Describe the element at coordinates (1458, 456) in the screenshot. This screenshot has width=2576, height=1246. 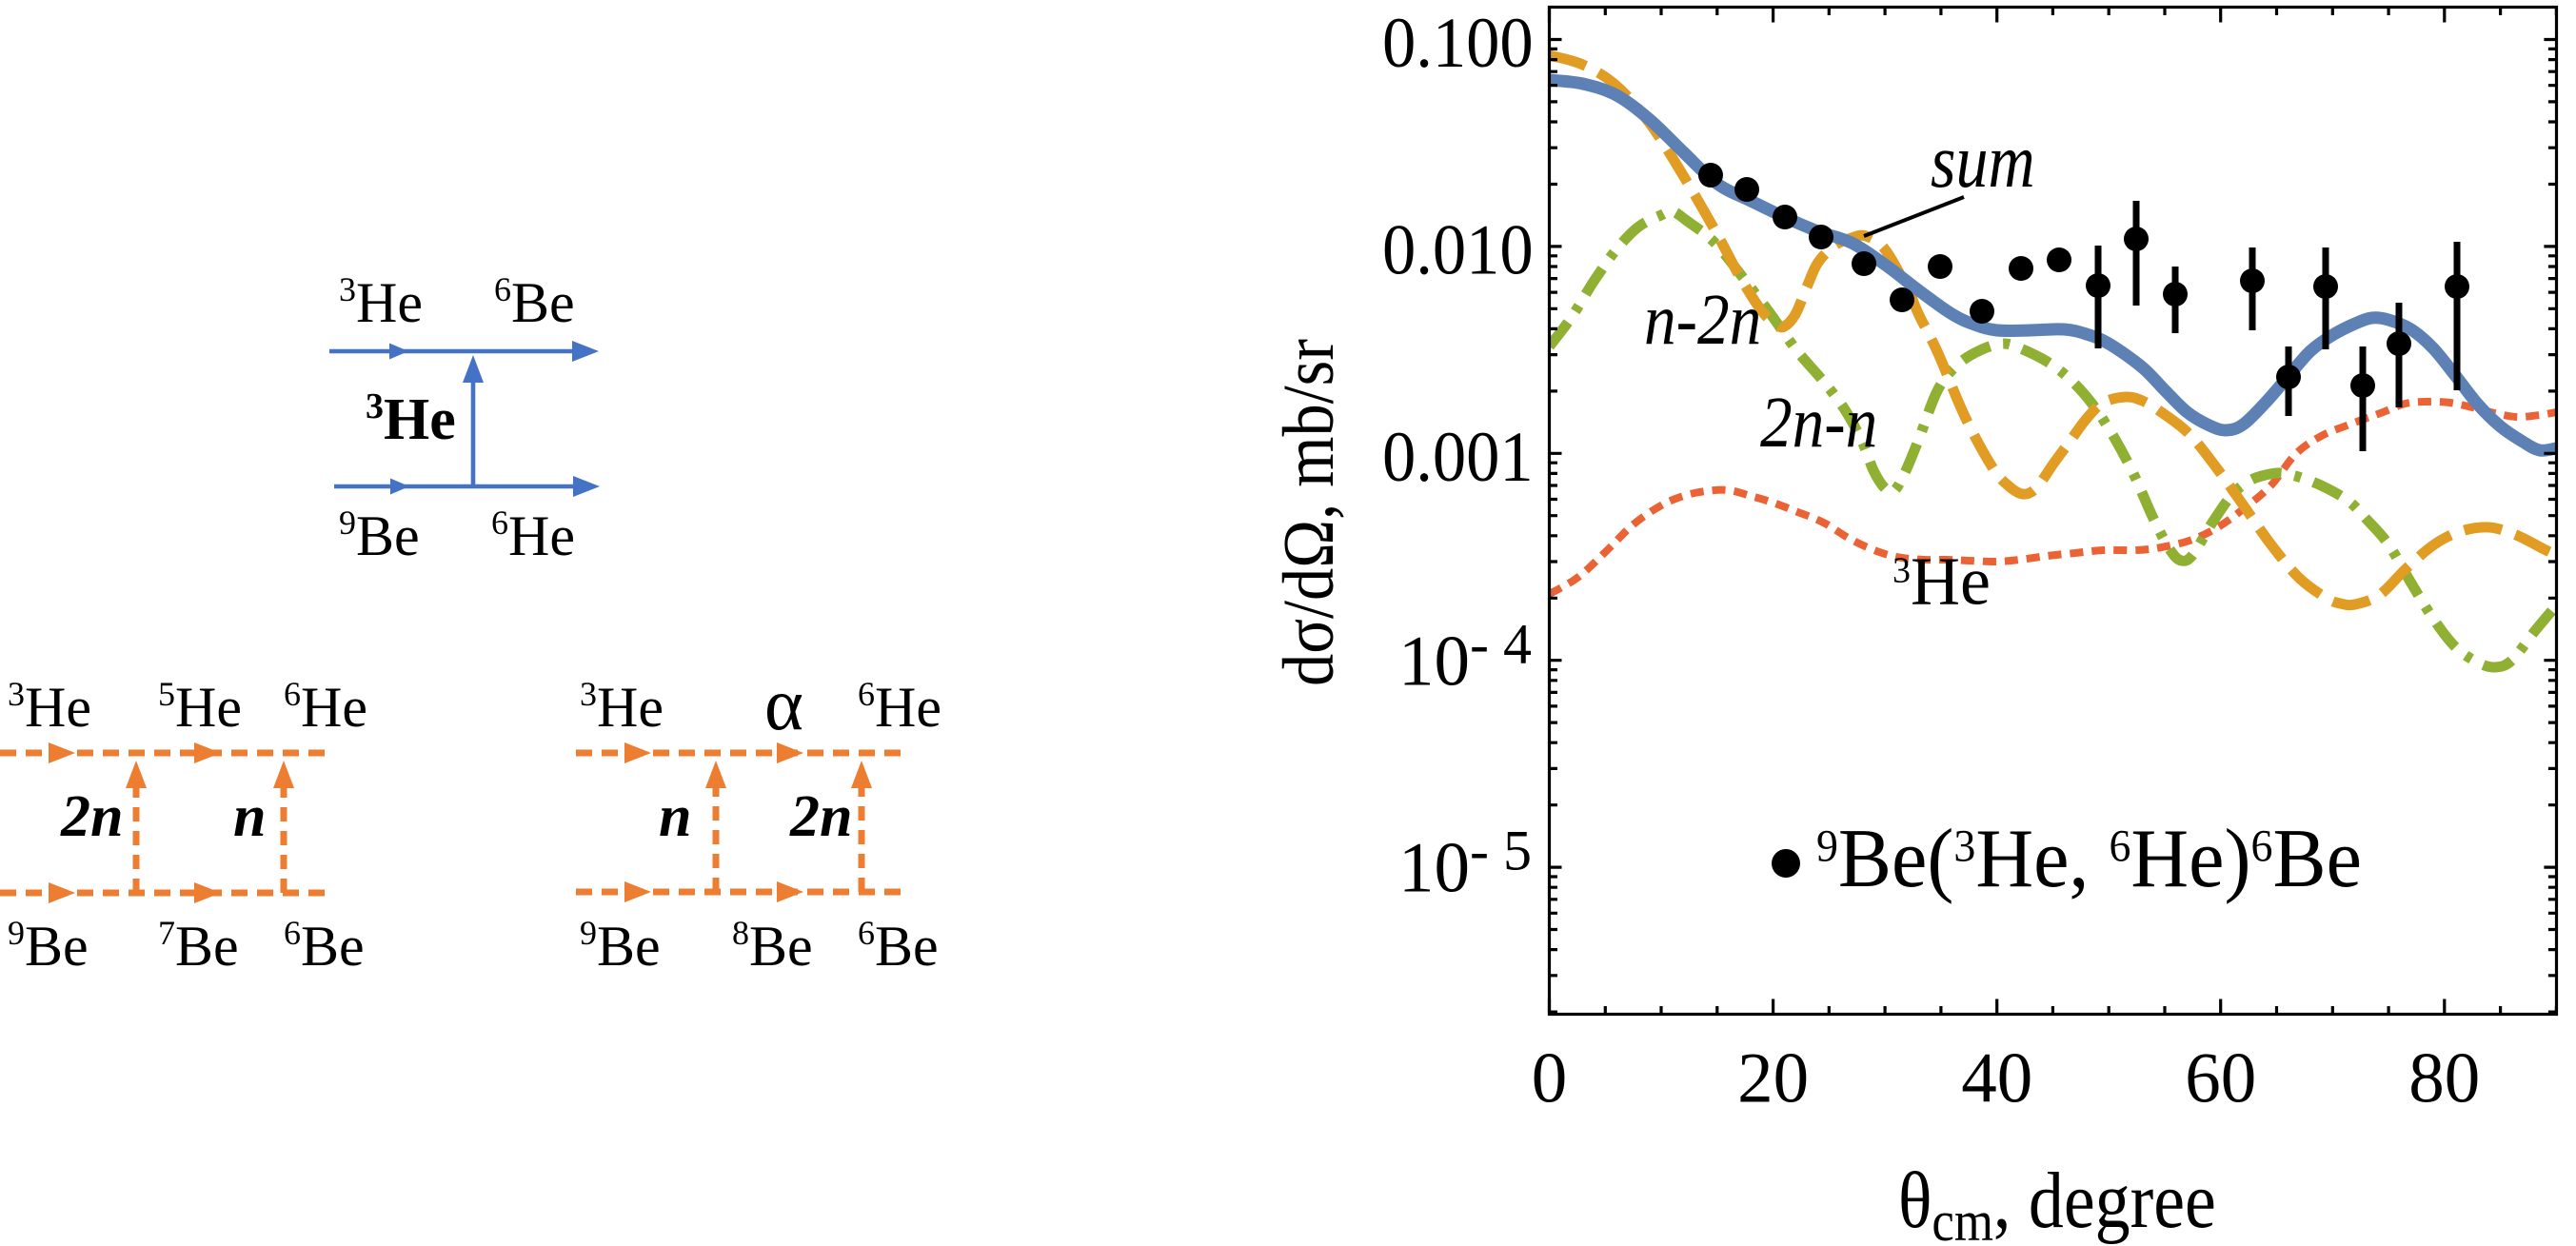
I see `svg-text: 0.001` at that location.